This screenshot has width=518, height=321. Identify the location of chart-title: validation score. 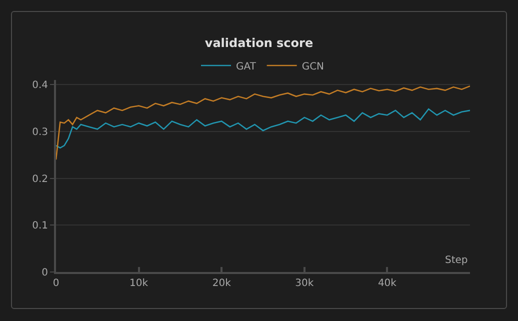
(259, 43).